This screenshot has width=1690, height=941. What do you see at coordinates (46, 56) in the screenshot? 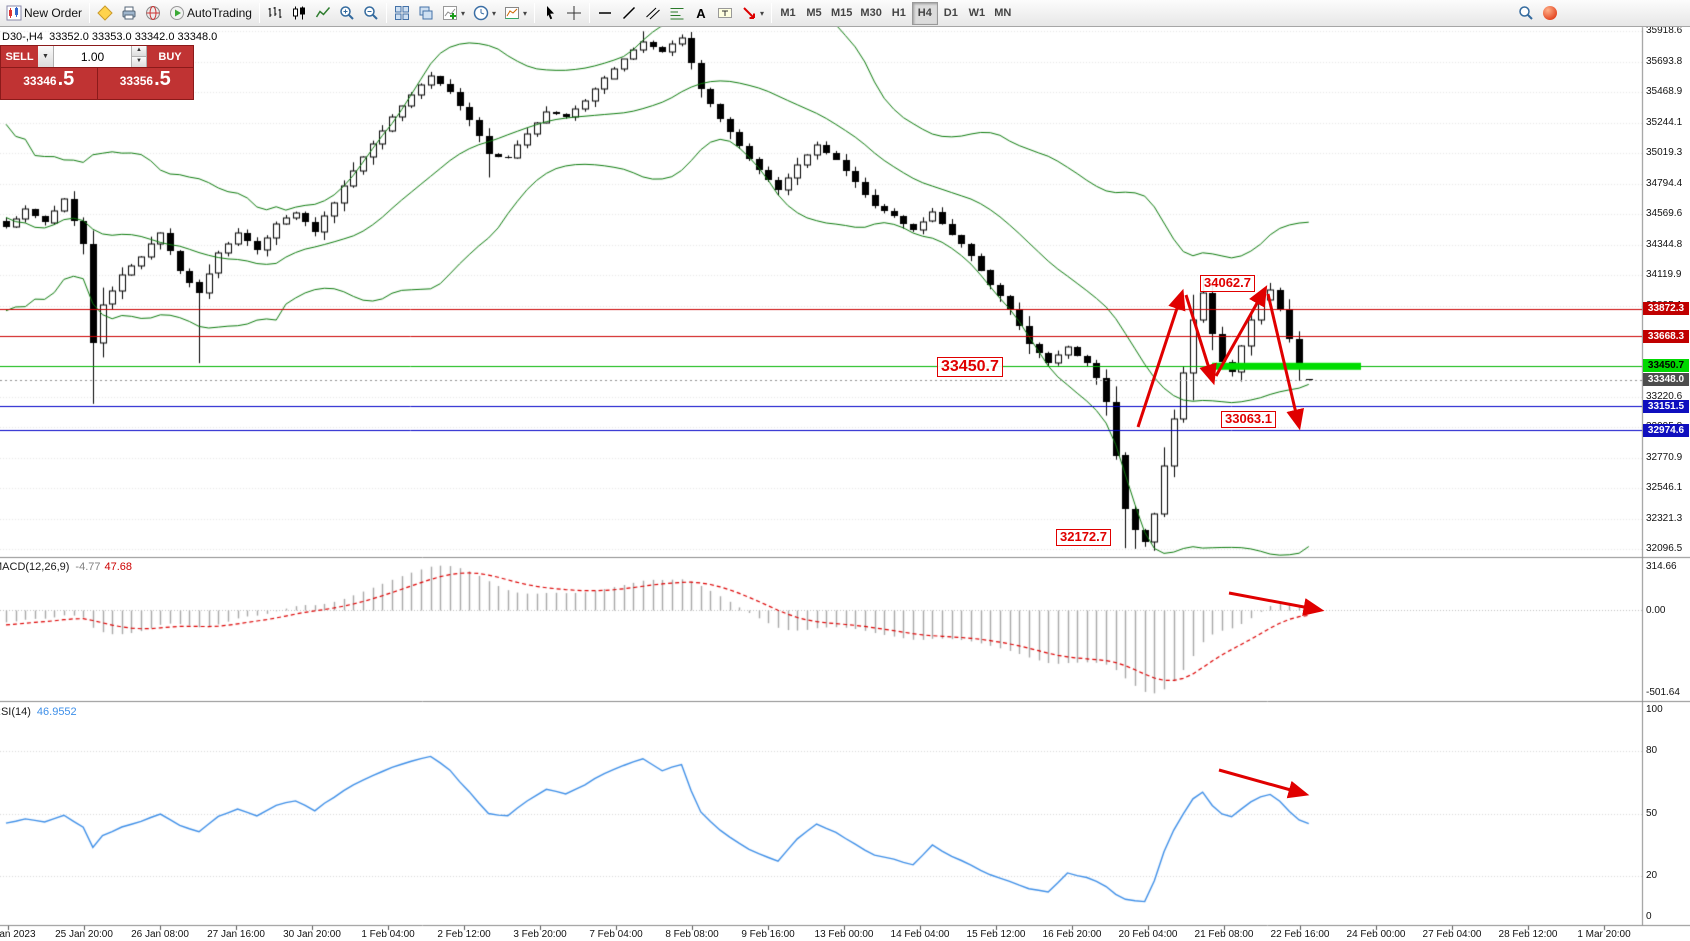
I see `volume-dropdown-button: ▼` at bounding box center [46, 56].